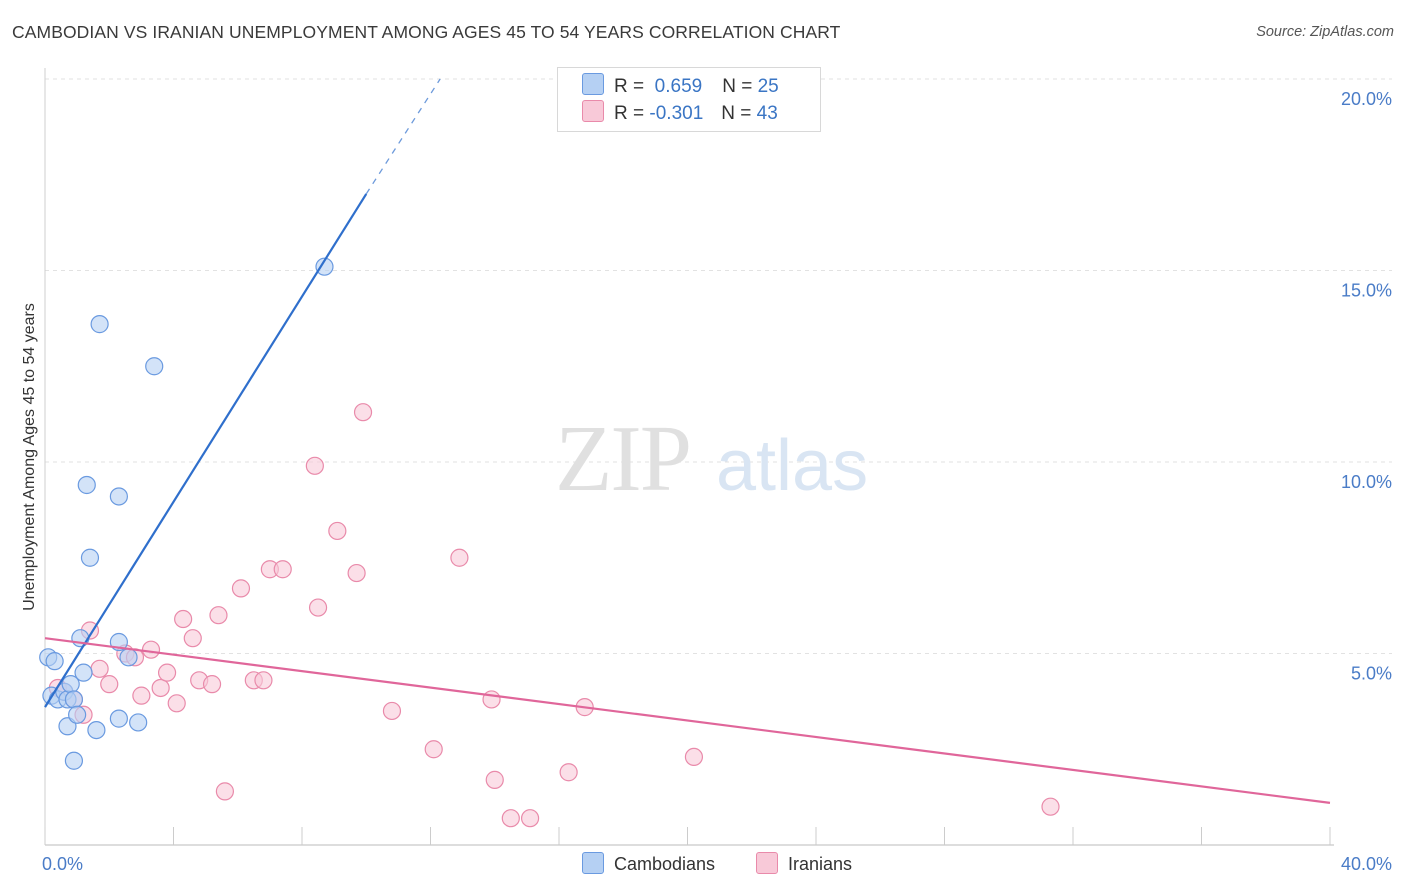 Image resolution: width=1406 pixels, height=892 pixels. What do you see at coordinates (820, 864) in the screenshot?
I see `bottom-legend-label: Iranians` at bounding box center [820, 864].